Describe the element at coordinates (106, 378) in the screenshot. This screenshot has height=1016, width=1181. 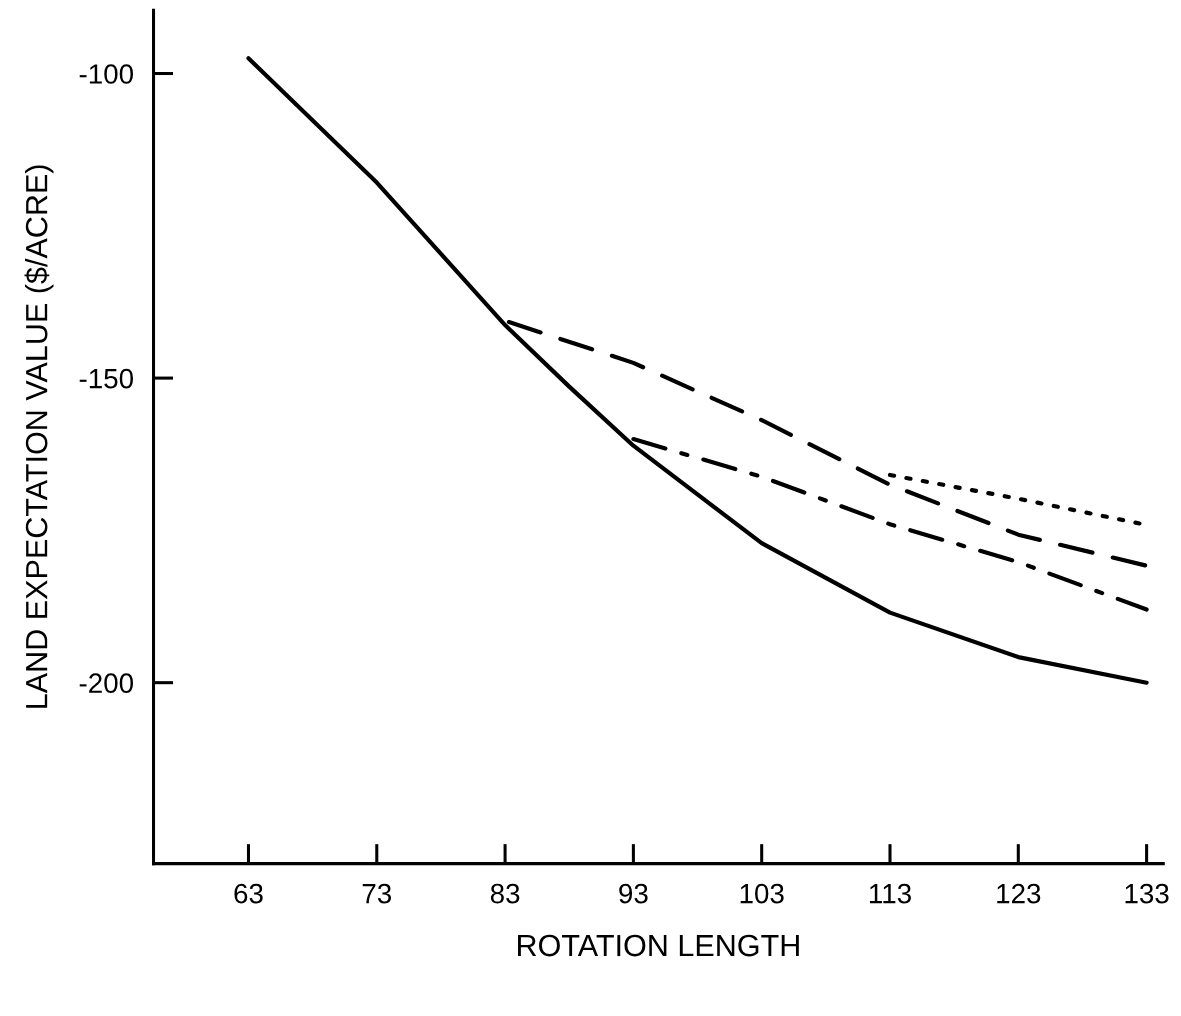
I see `y-tick-label: -150` at that location.